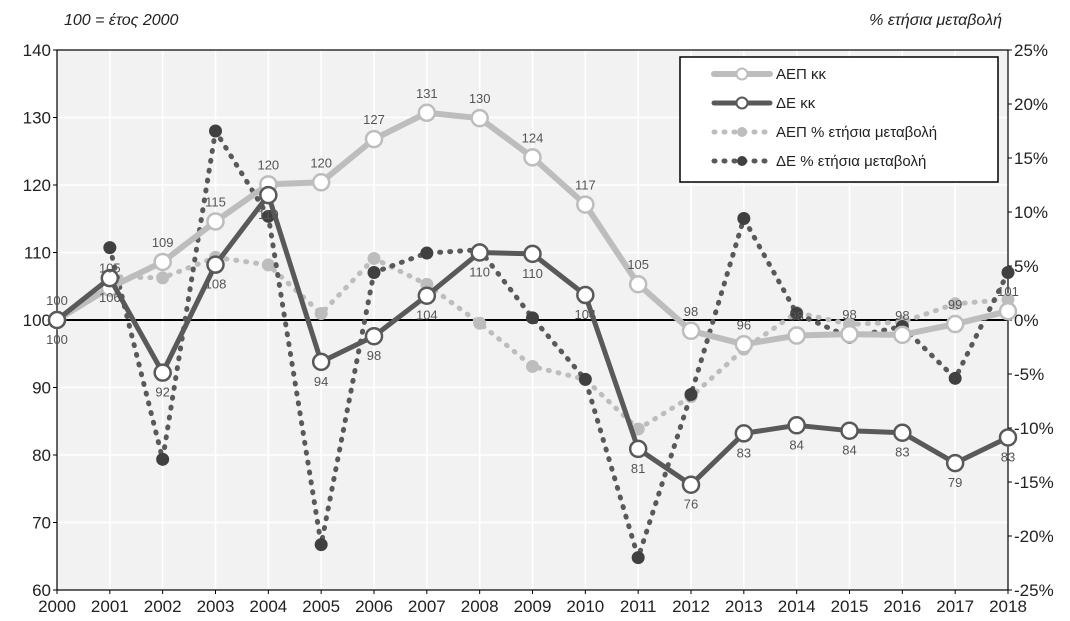  I want to click on legend-label: ΔΕ % ετήσια μεταβολή, so click(851, 161).